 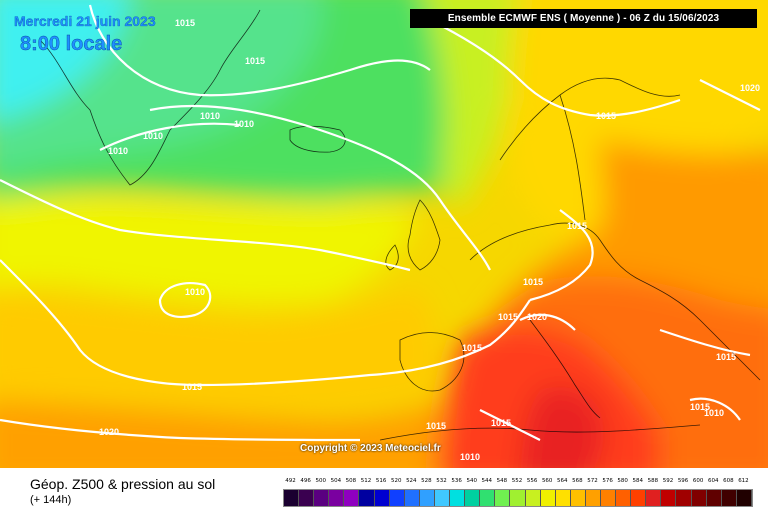 What do you see at coordinates (562, 481) in the screenshot?
I see `legend-value: 564` at bounding box center [562, 481].